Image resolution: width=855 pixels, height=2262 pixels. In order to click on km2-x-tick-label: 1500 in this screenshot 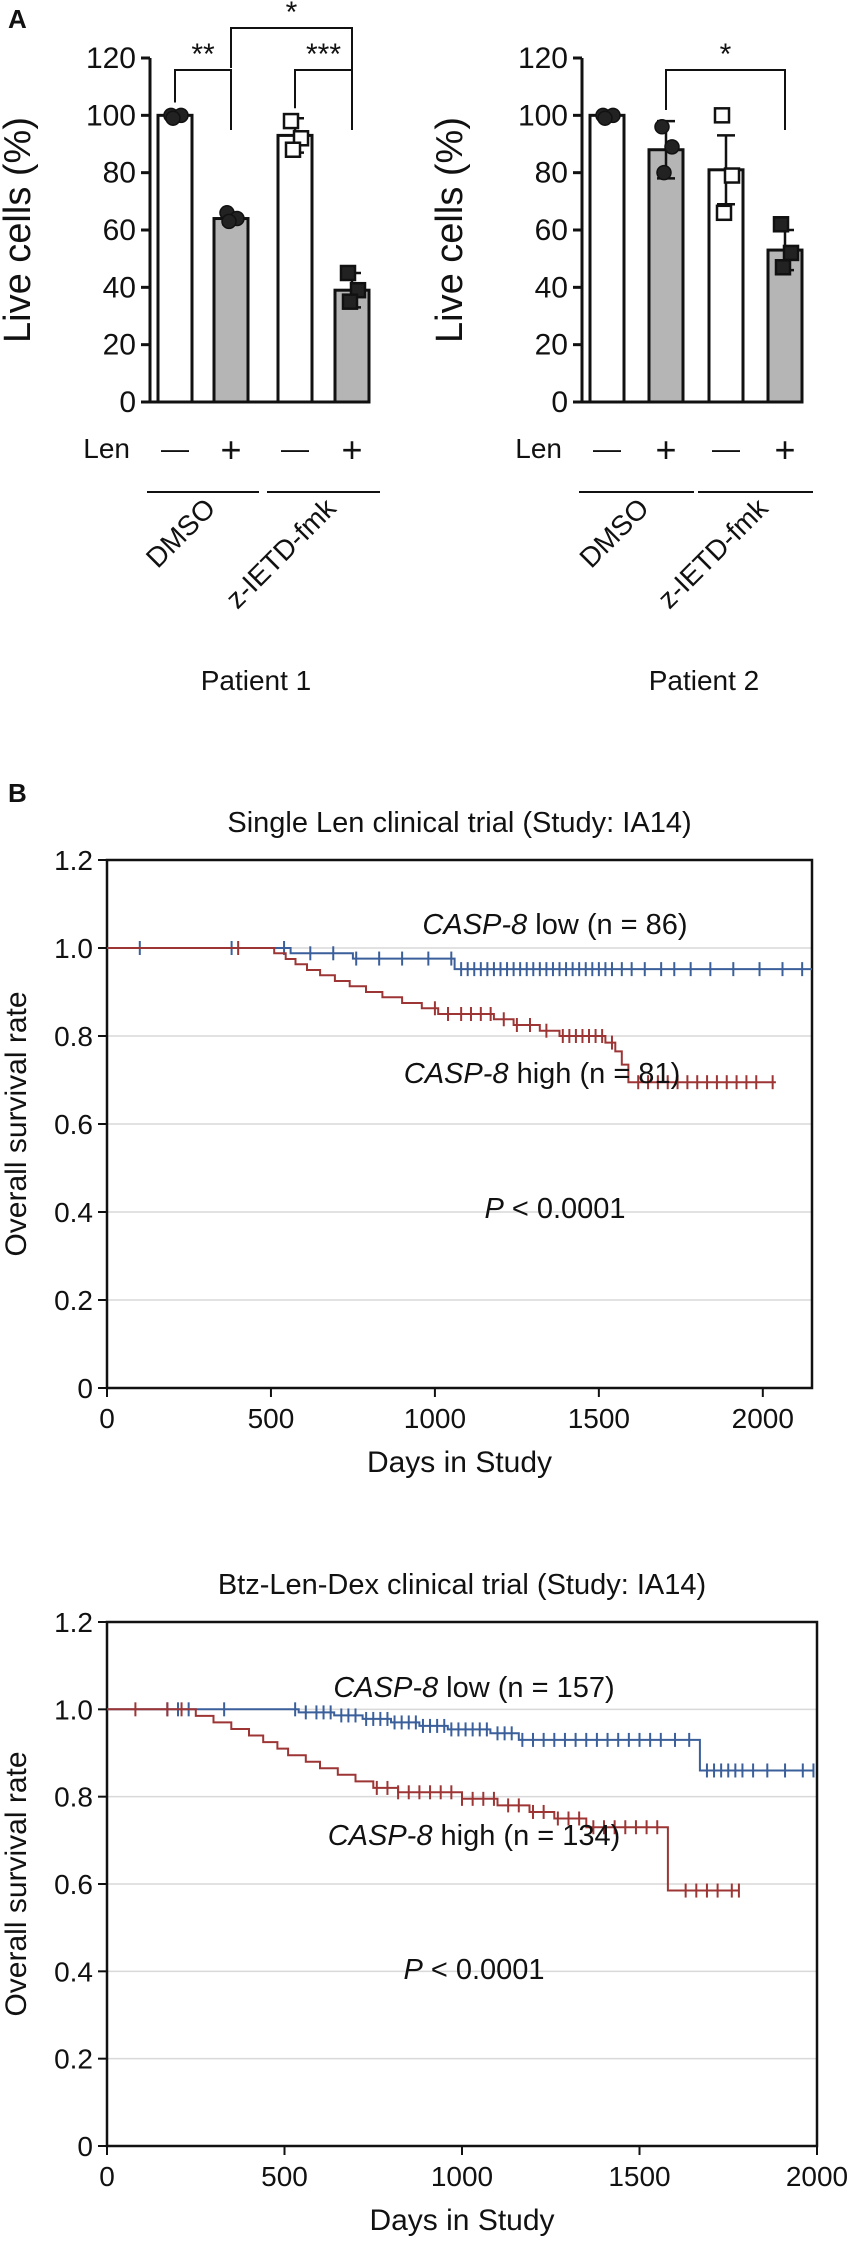, I will do `click(639, 2176)`.